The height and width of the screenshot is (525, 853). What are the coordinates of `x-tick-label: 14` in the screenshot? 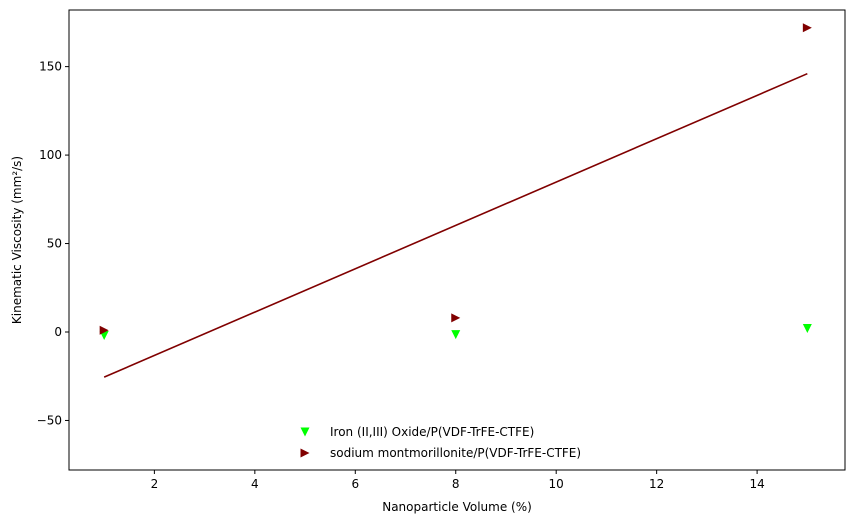 It's located at (756, 484).